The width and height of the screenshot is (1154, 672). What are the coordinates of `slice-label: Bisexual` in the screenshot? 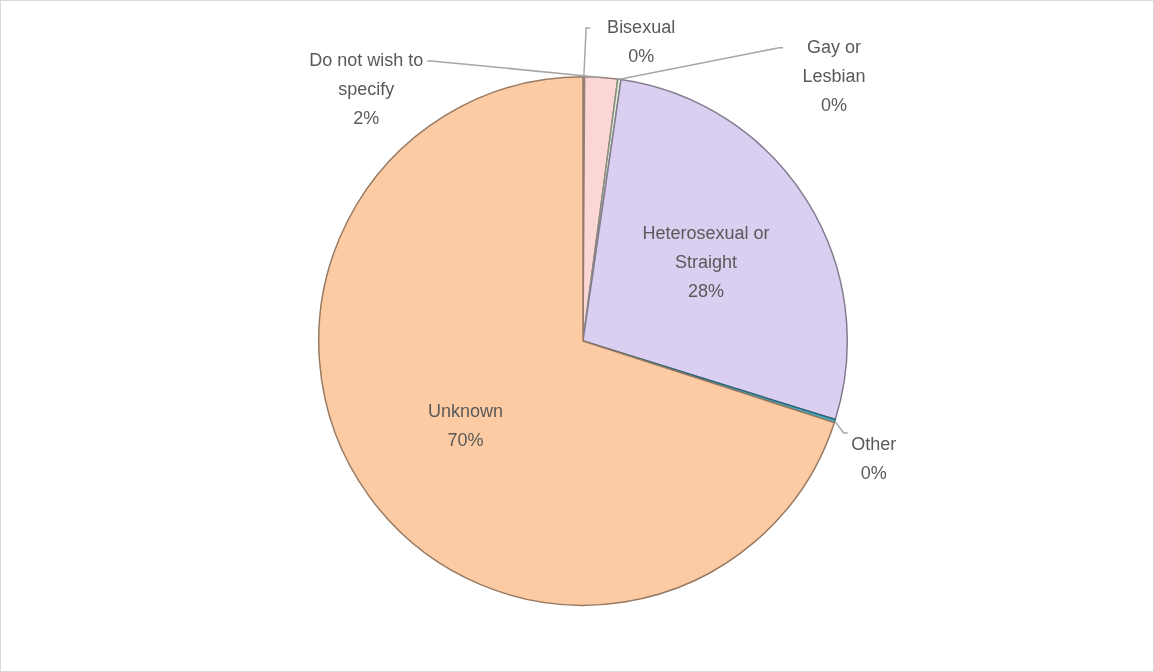 It's located at (641, 26).